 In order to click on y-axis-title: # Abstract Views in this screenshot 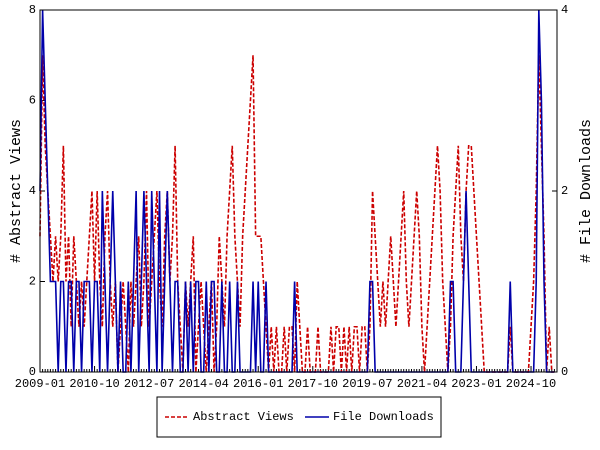, I will do `click(16, 191)`.